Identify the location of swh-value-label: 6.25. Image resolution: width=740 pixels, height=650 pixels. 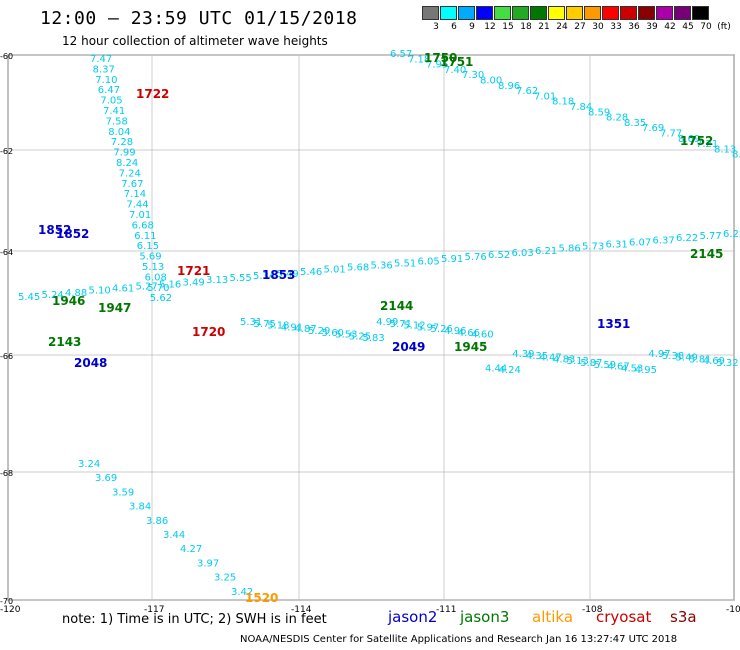
(731, 234).